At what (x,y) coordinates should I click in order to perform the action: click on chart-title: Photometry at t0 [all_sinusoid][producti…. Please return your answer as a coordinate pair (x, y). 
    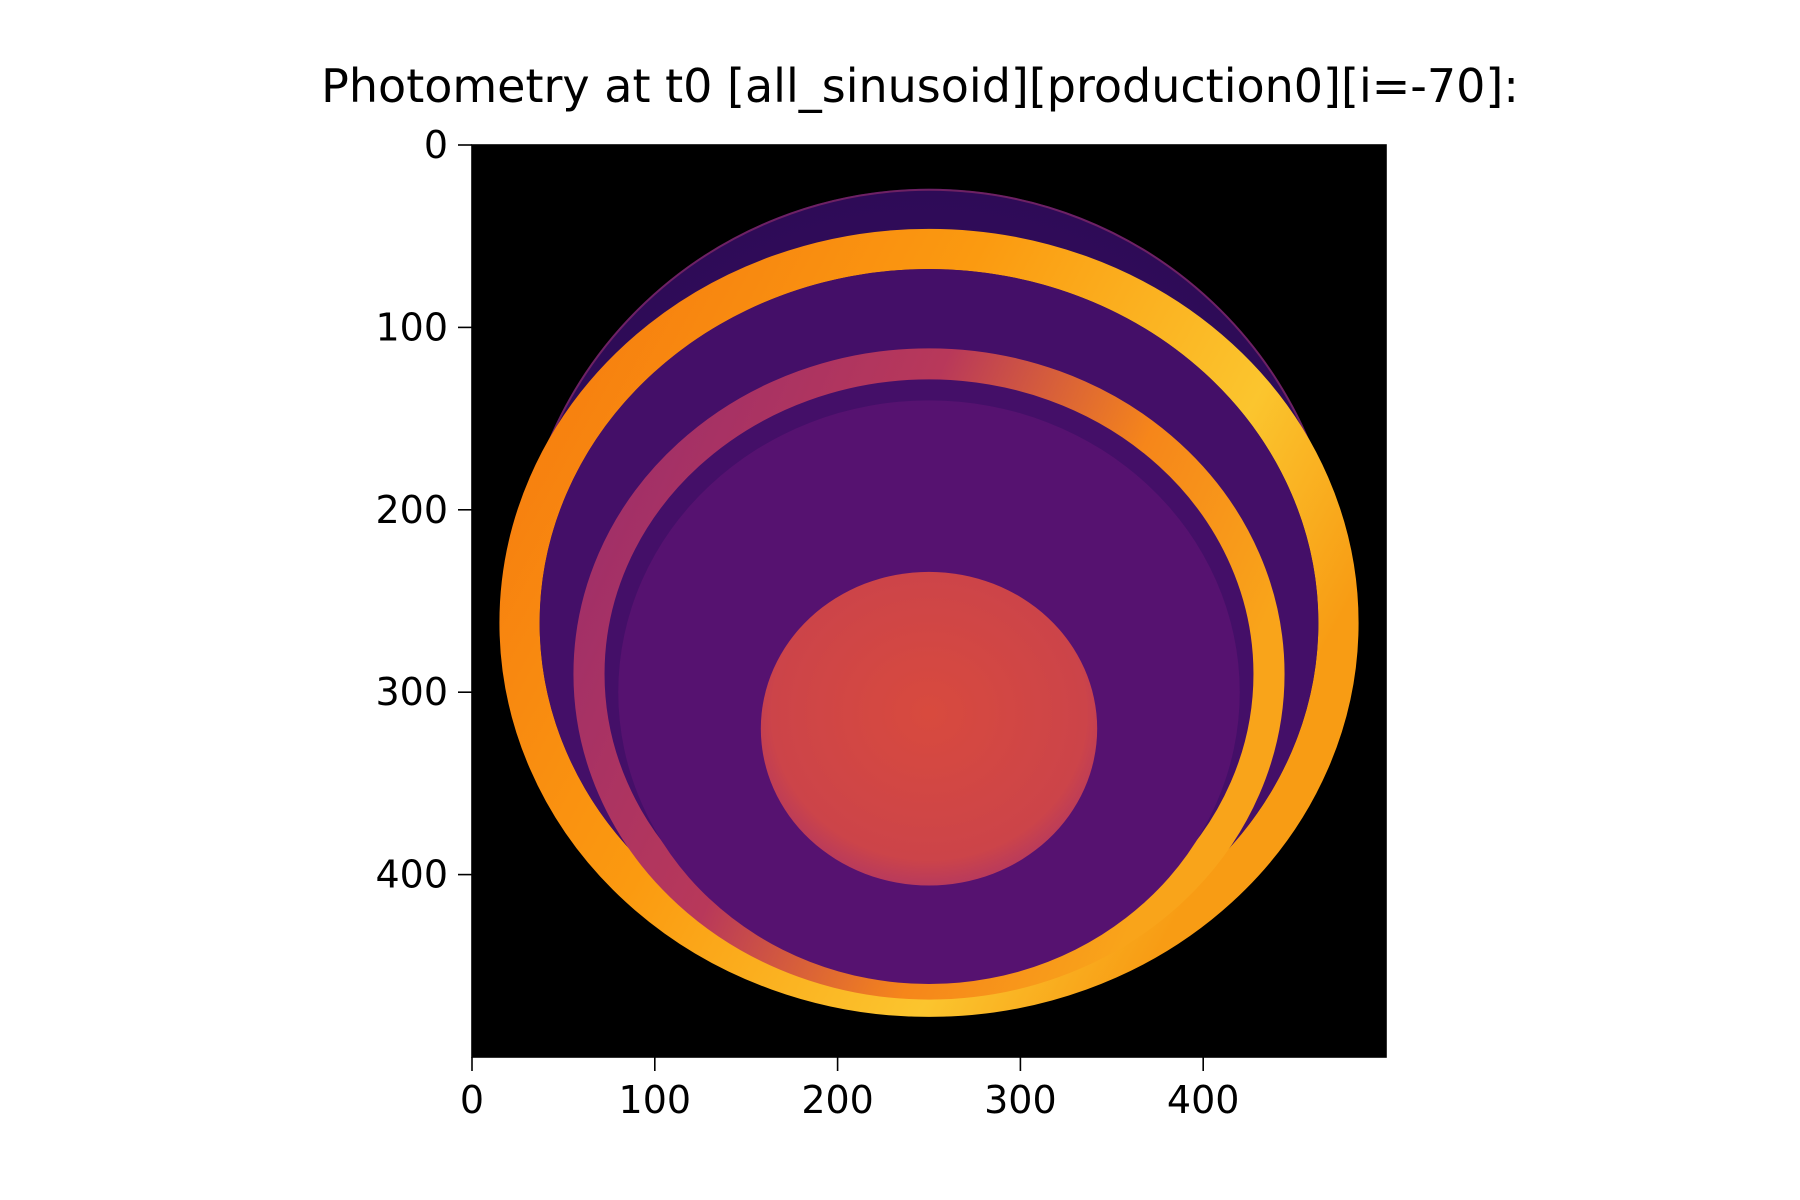
    Looking at the image, I should click on (920, 86).